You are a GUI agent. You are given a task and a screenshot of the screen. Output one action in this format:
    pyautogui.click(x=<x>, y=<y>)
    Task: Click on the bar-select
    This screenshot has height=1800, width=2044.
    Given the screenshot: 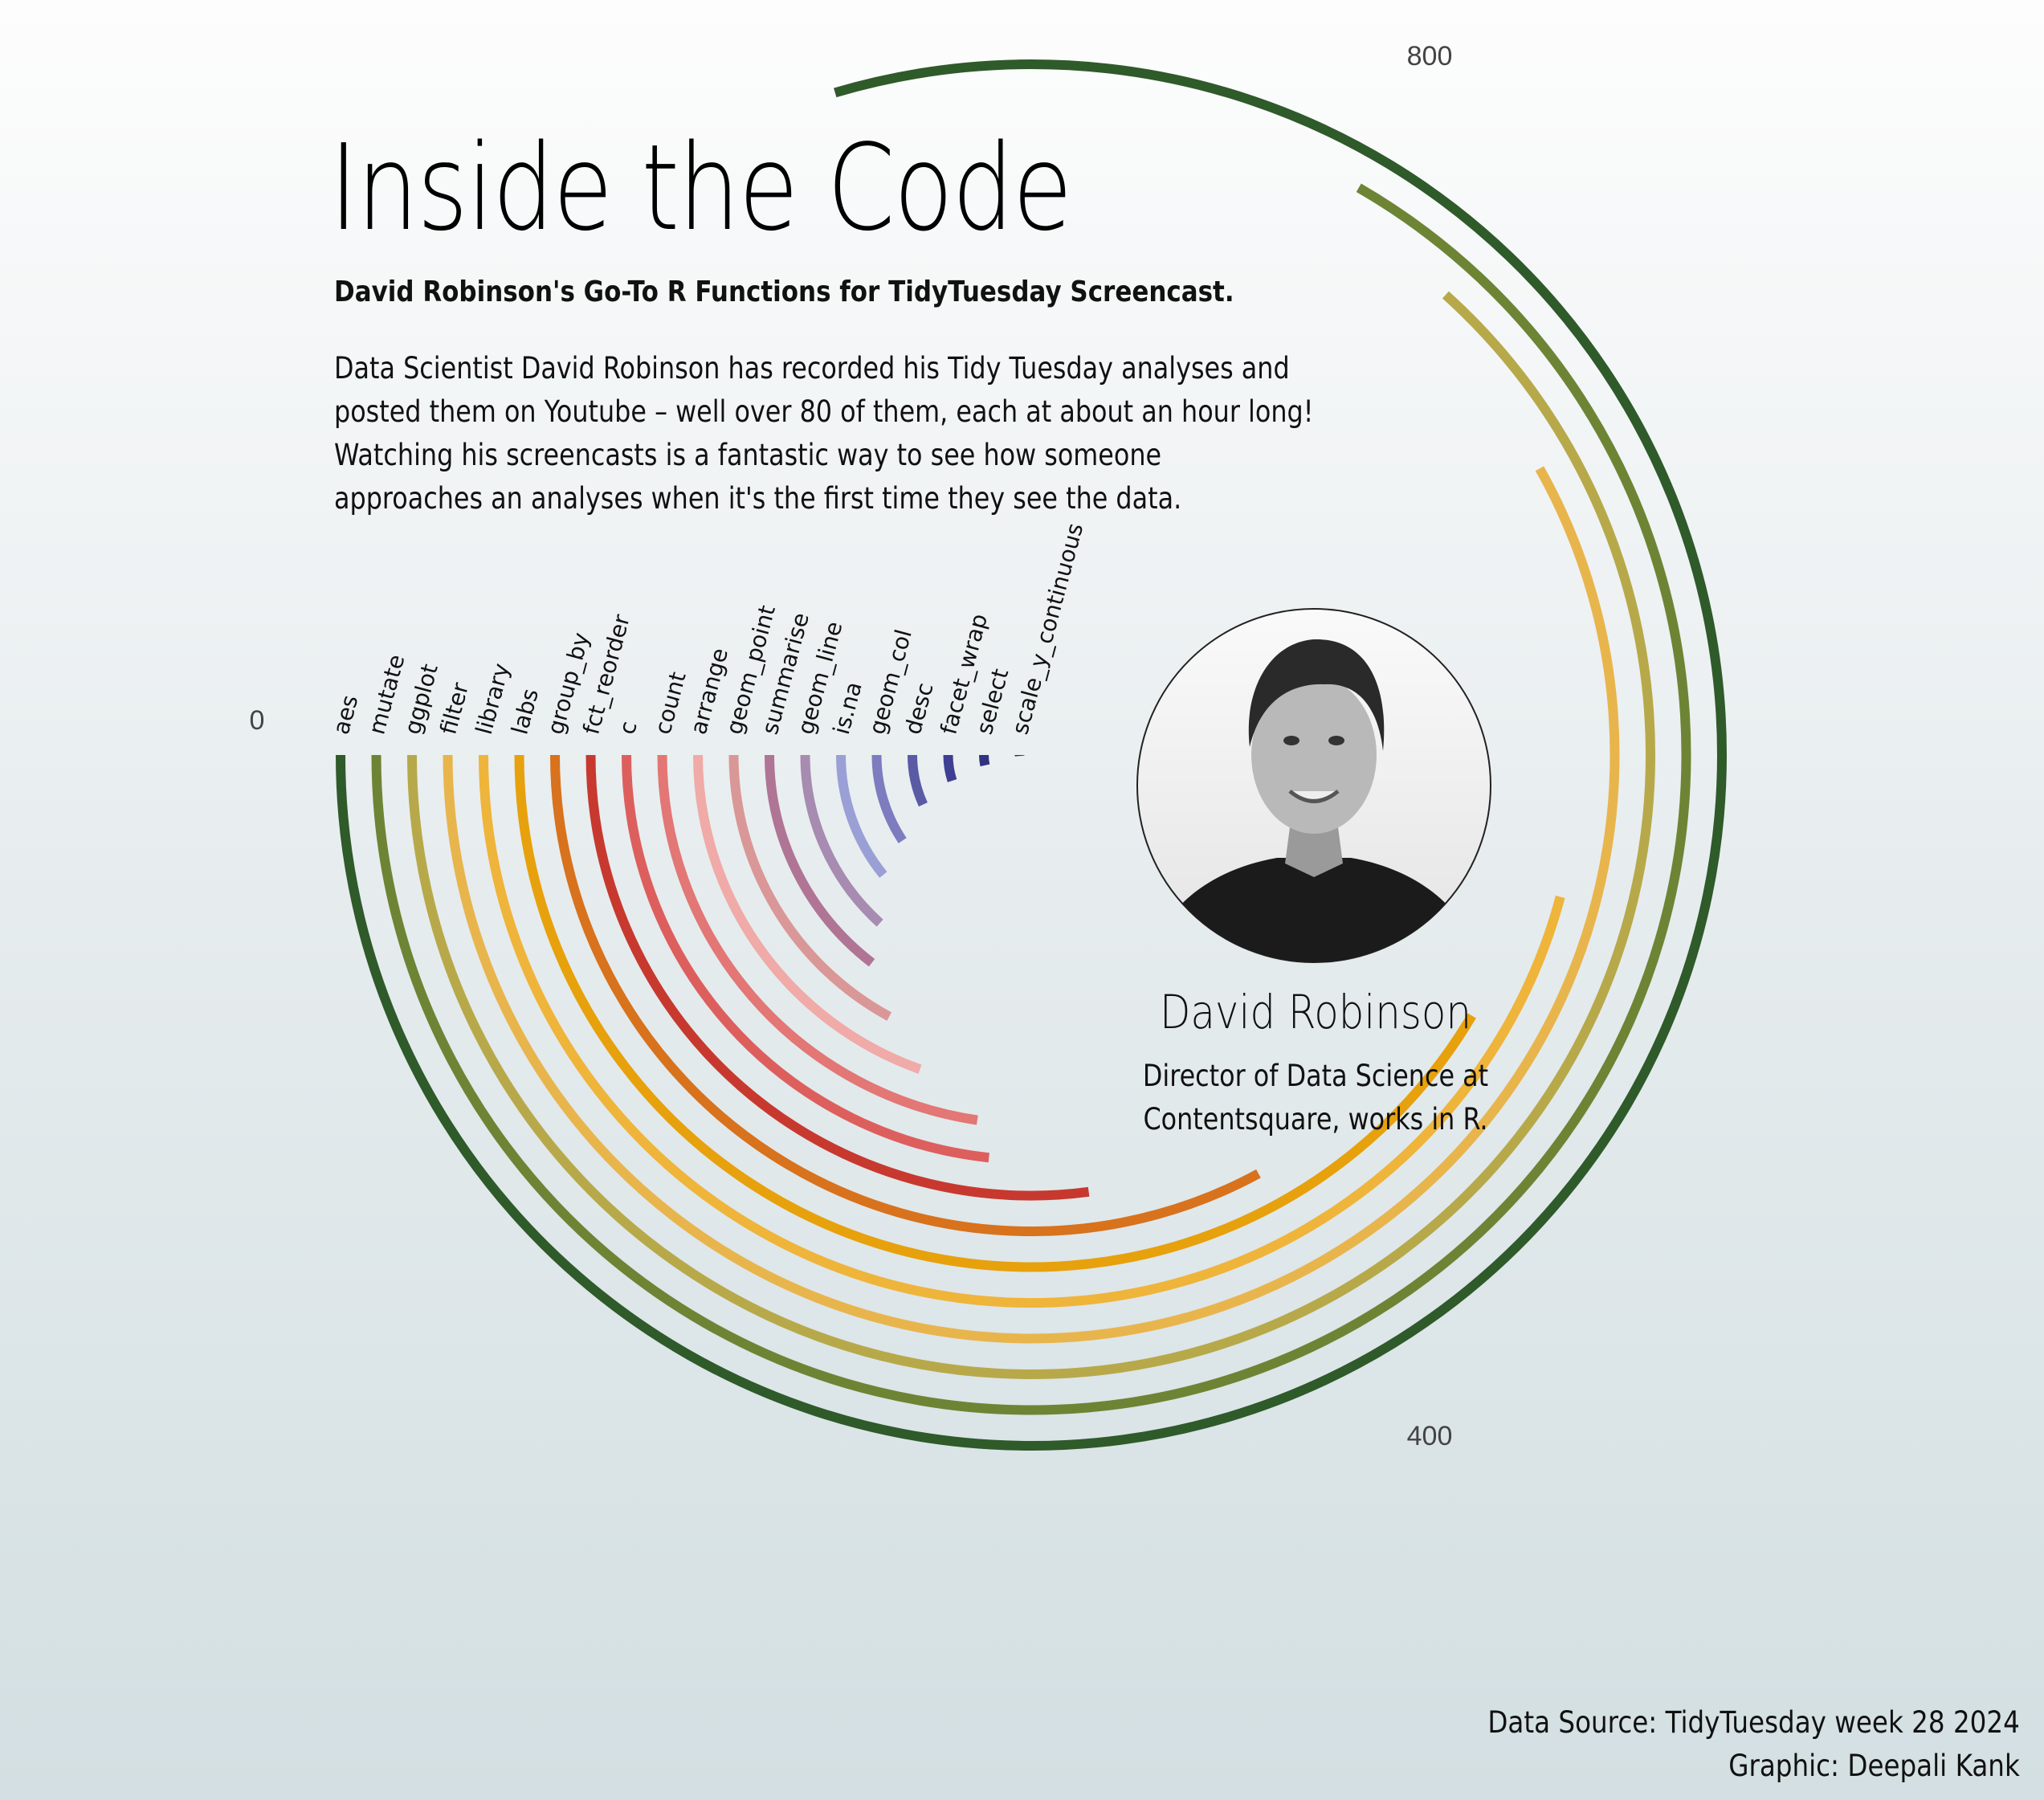 What is the action you would take?
    pyautogui.click(x=984, y=761)
    